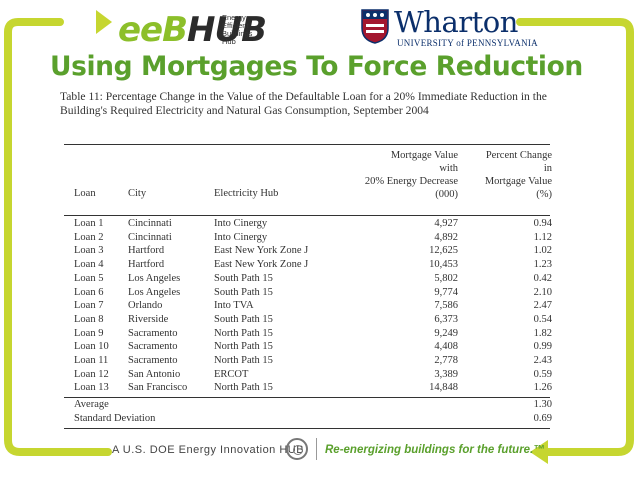  What do you see at coordinates (91, 360) in the screenshot?
I see `cell-loan: Loan 11` at bounding box center [91, 360].